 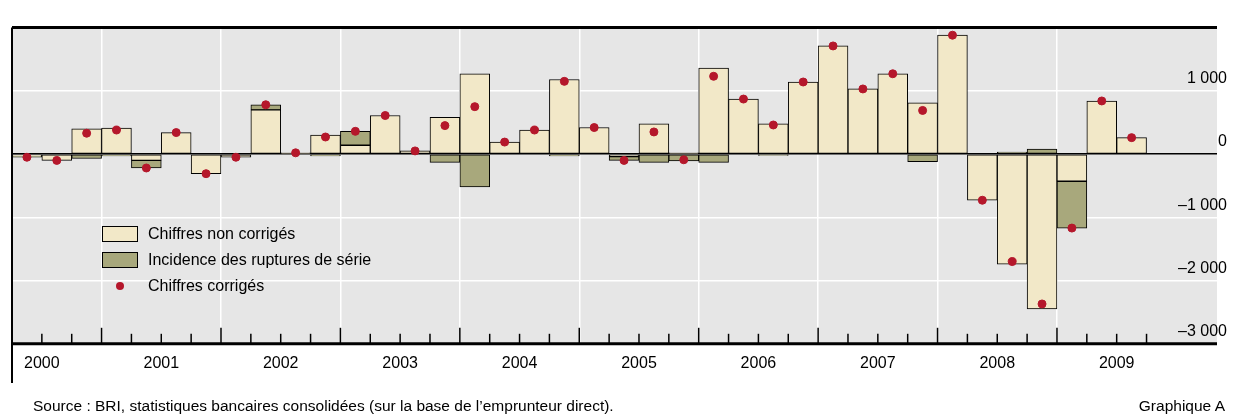 I want to click on x-tick-label: 2003, so click(x=400, y=362).